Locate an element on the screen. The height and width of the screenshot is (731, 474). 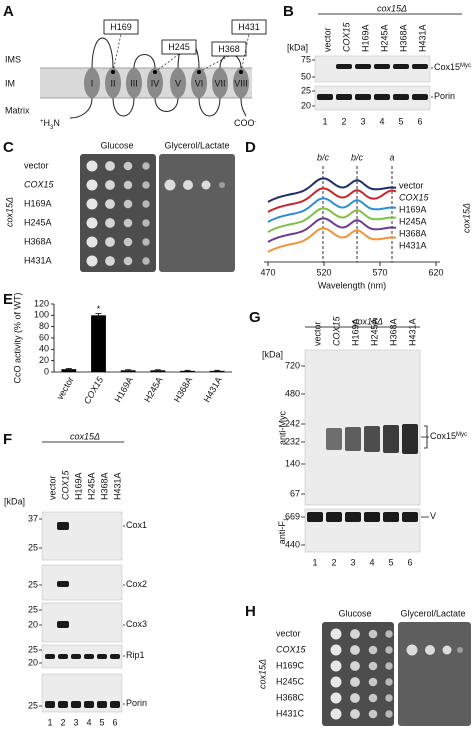
marker-label: 720 is located at coordinates (292, 365).